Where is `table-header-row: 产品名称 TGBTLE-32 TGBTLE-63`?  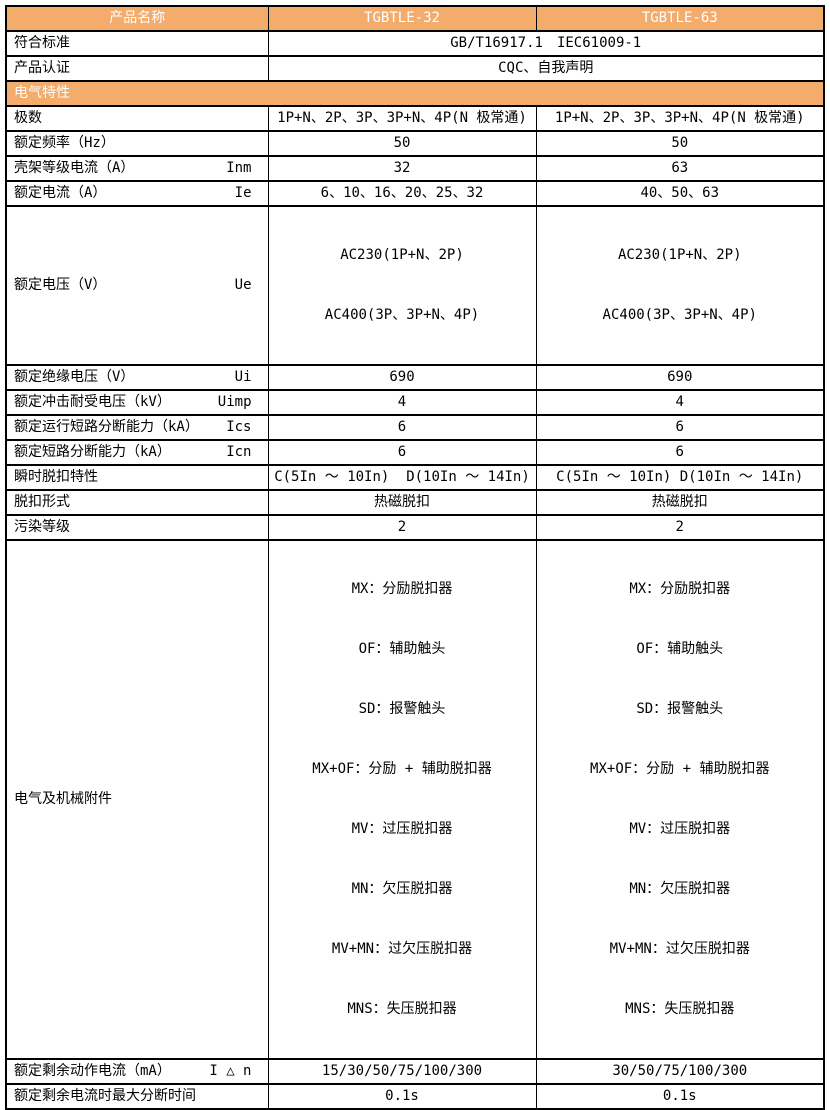
table-header-row: 产品名称 TGBTLE-32 TGBTLE-63 is located at coordinates (415, 18).